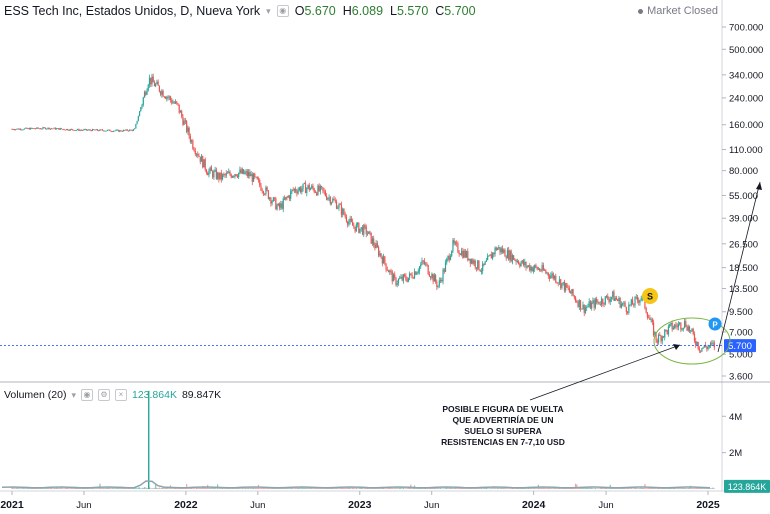 This screenshot has width=770, height=514. What do you see at coordinates (320, 11) in the screenshot?
I see `open-value: 5.670` at bounding box center [320, 11].